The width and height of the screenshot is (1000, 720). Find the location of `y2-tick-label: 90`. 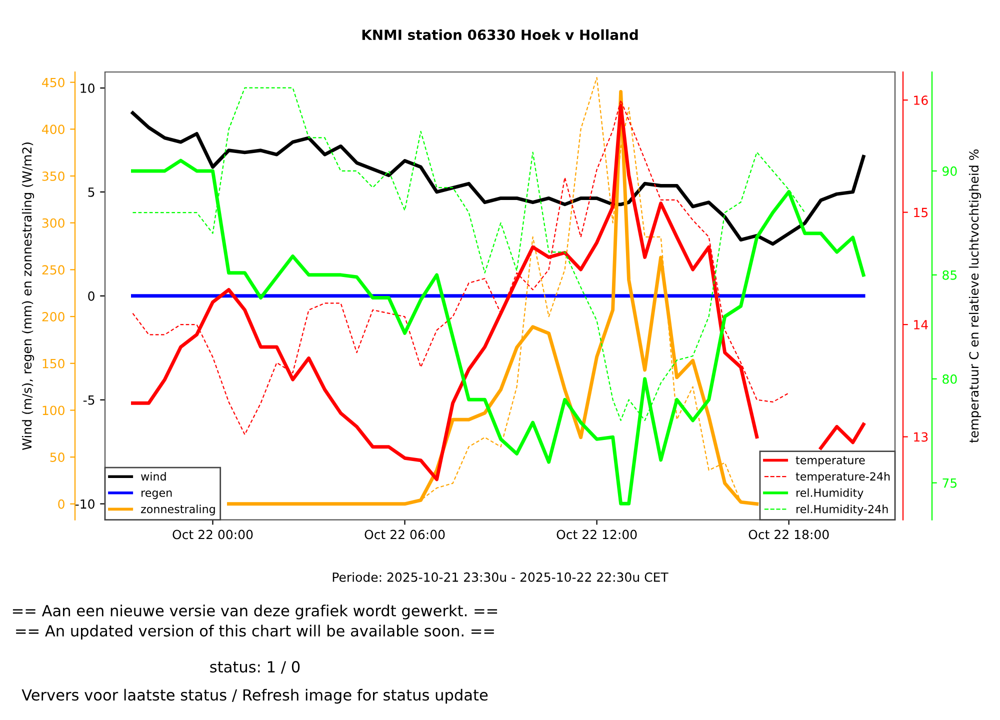

y2-tick-label: 90 is located at coordinates (949, 171).